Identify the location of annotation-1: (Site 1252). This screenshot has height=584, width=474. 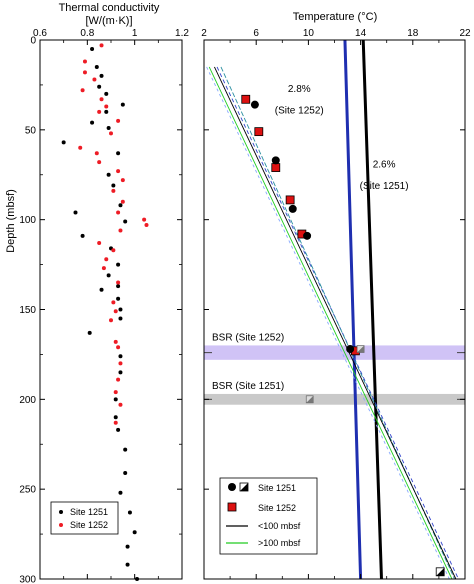
(299, 111).